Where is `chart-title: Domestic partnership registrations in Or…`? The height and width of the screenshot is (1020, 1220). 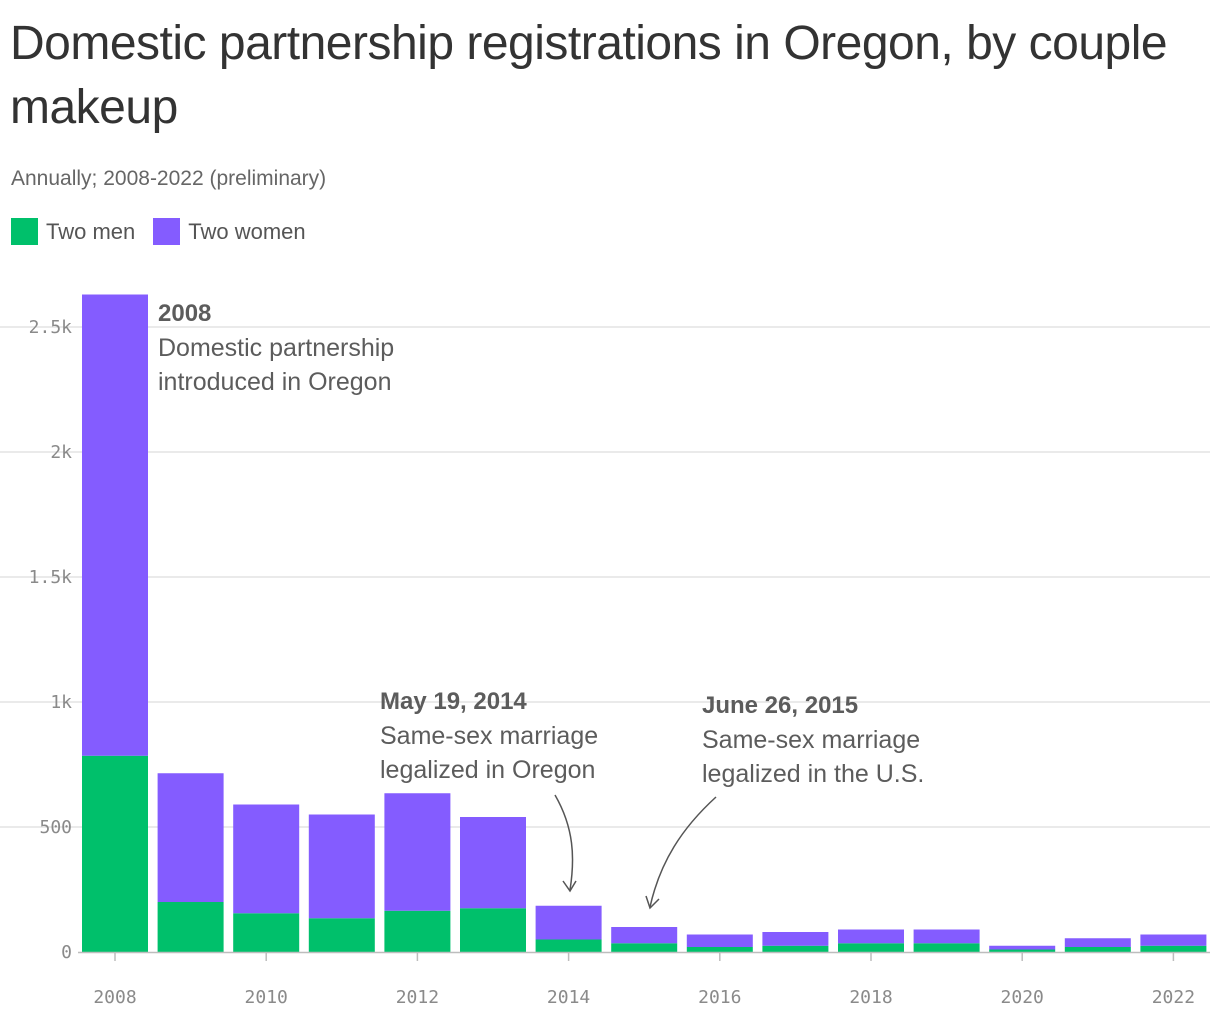 chart-title: Domestic partnership registrations in Or… is located at coordinates (589, 75).